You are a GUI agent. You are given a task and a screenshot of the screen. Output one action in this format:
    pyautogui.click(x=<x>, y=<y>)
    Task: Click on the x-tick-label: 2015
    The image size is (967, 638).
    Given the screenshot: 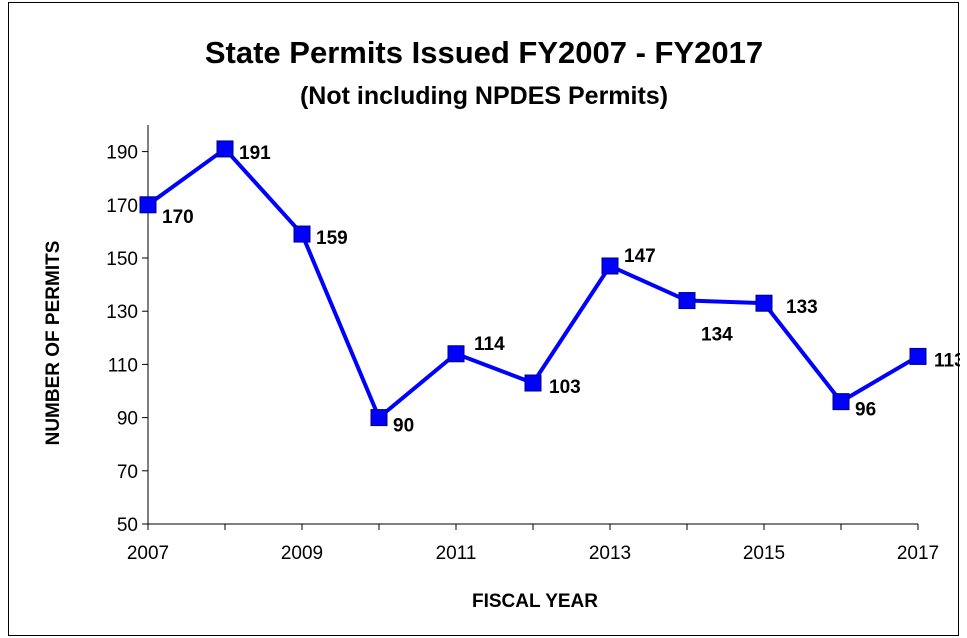 What is the action you would take?
    pyautogui.click(x=764, y=553)
    